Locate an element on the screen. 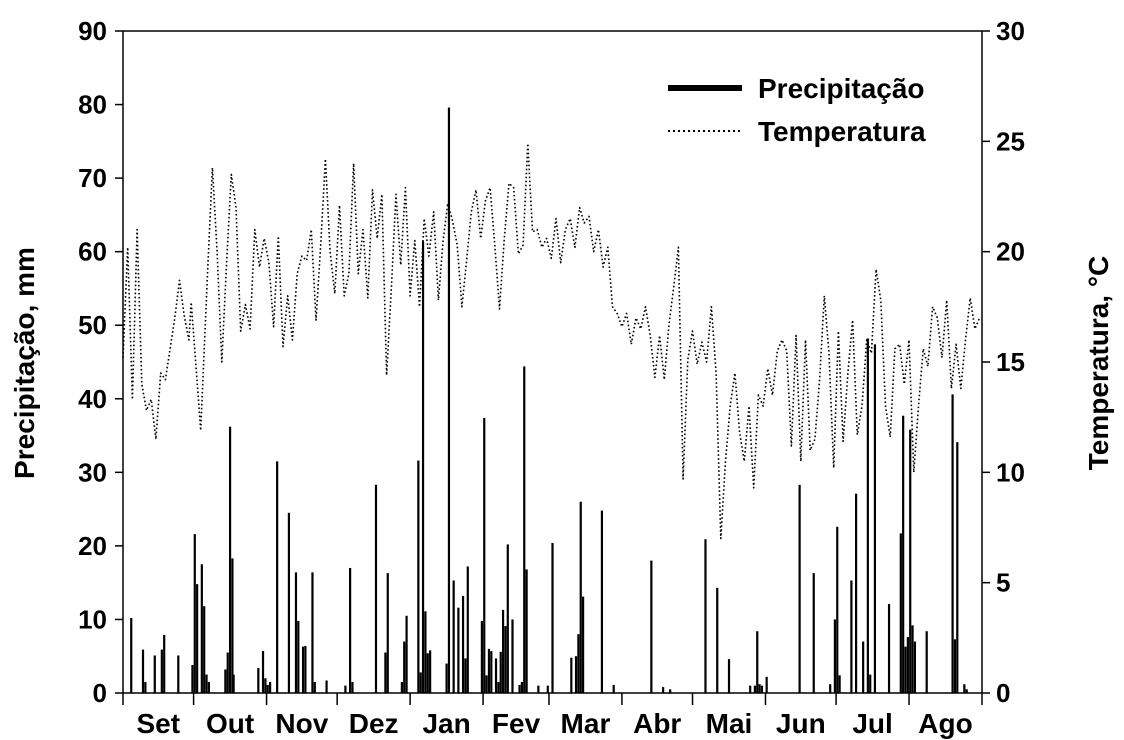  x-month-label: Mar is located at coordinates (586, 723).